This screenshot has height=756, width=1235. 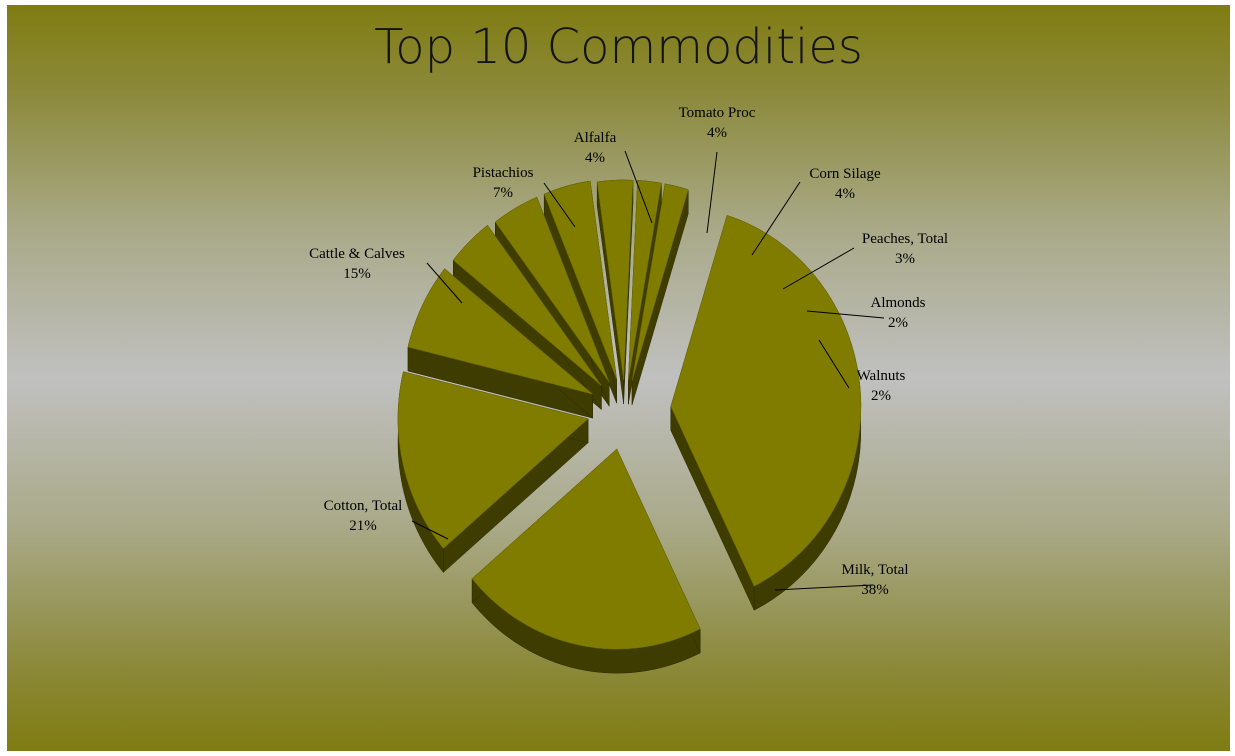 I want to click on pie-slice-milk-total, so click(x=766, y=401).